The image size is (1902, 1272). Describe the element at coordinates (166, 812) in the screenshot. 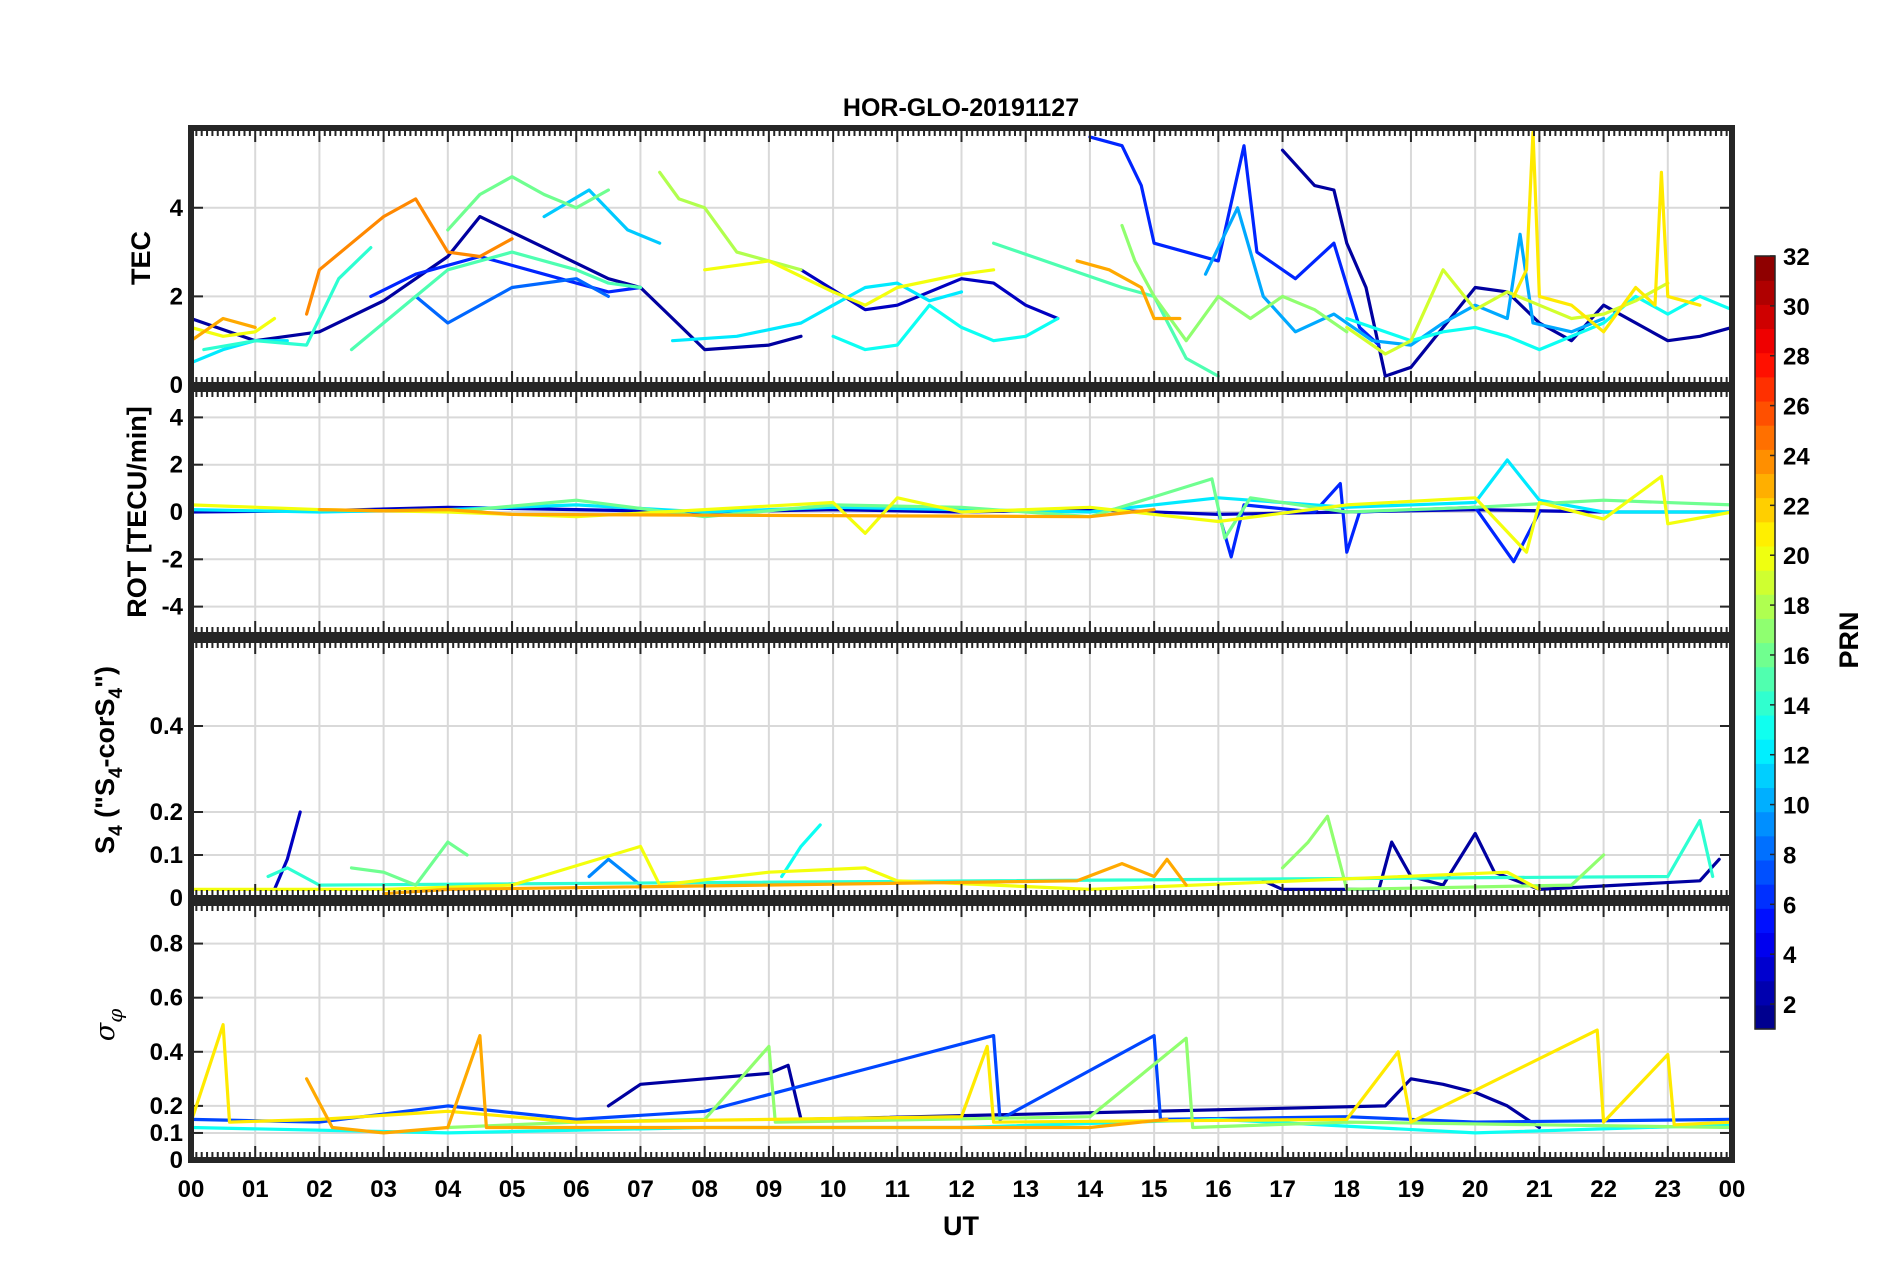

I see `s4-ytick-label: 0.2` at that location.